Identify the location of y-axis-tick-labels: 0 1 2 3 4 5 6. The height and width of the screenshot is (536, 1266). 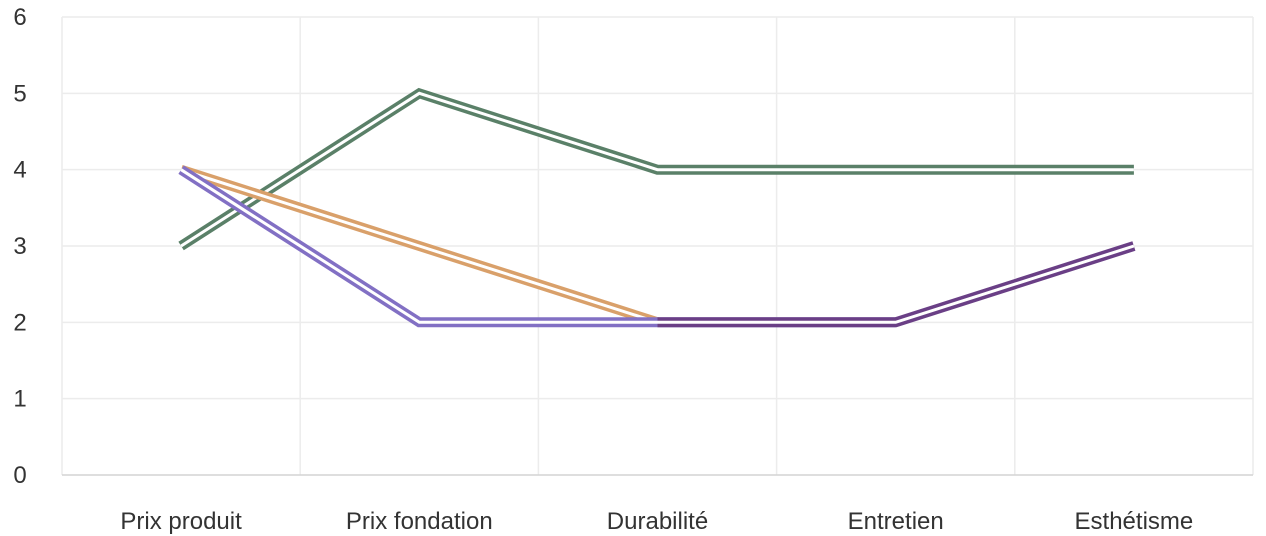
(19, 246).